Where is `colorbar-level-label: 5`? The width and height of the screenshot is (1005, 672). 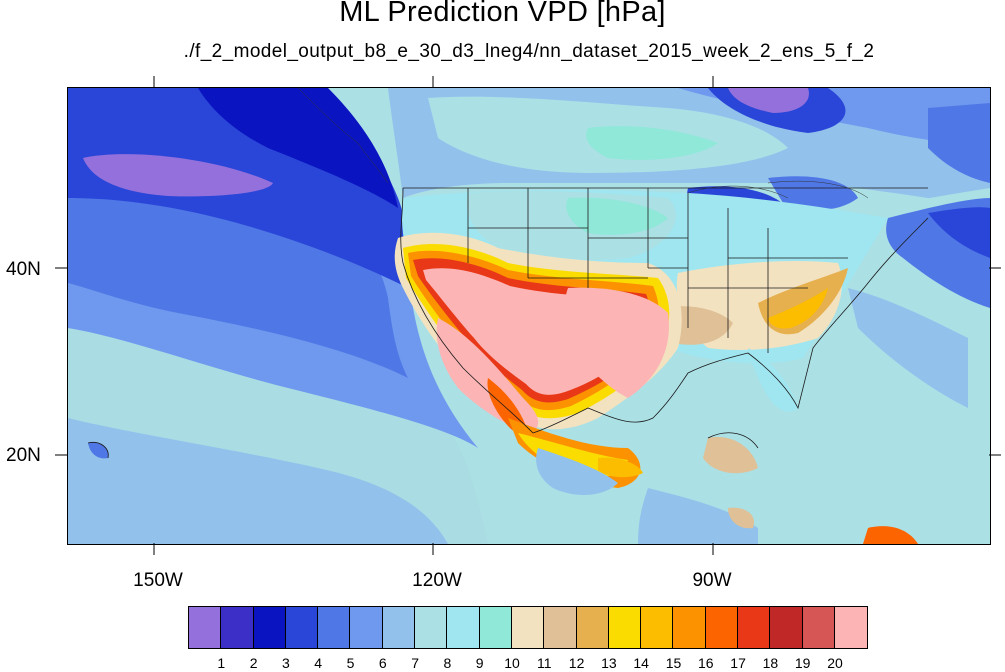 colorbar-level-label: 5 is located at coordinates (350, 663).